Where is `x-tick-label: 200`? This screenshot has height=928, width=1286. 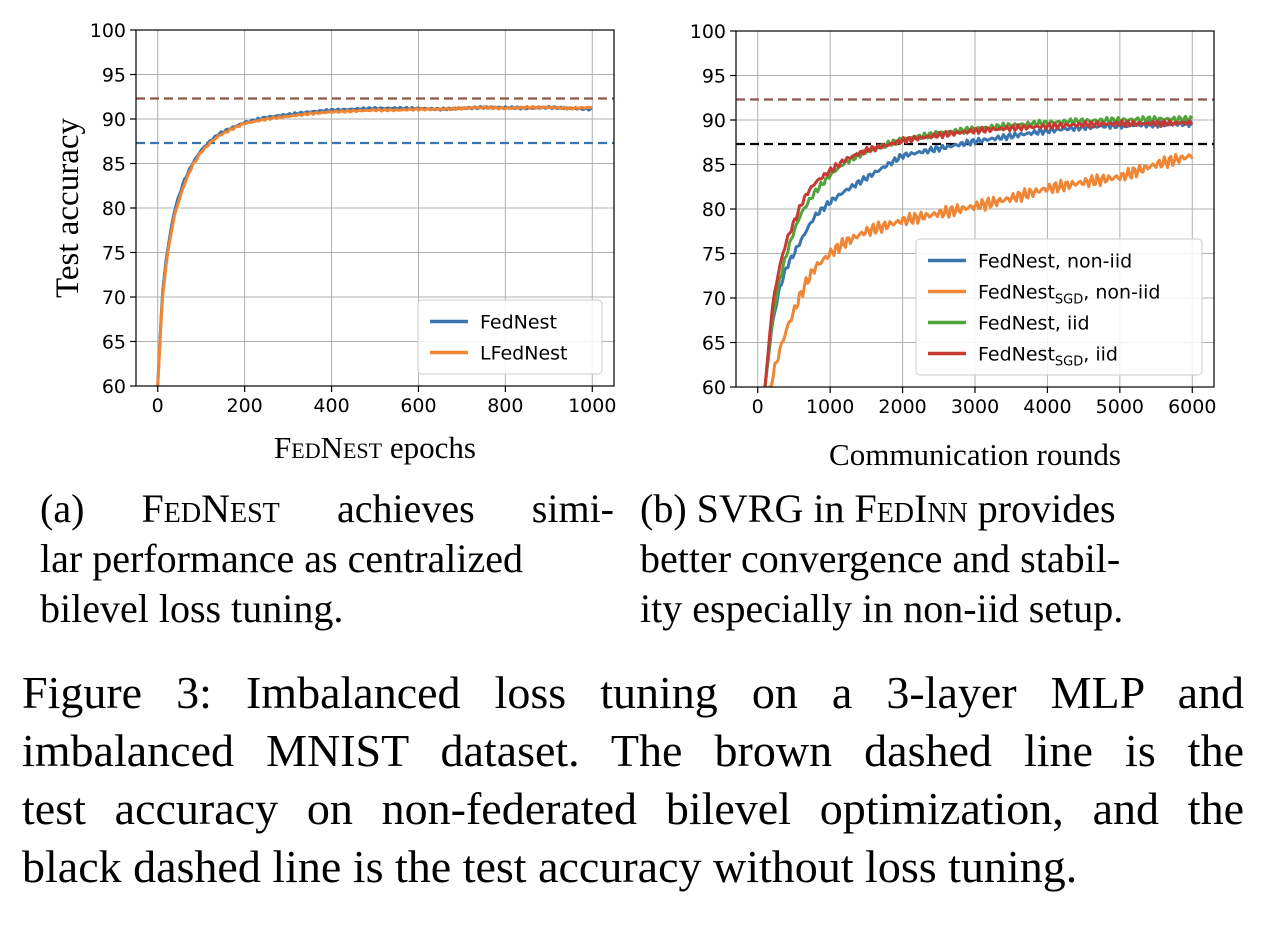
x-tick-label: 200 is located at coordinates (245, 406).